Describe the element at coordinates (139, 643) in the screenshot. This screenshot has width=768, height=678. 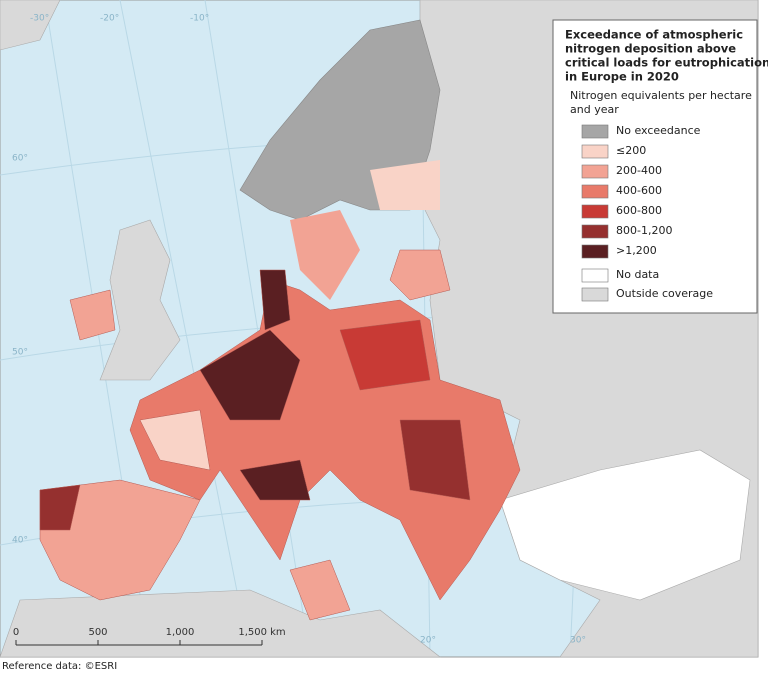
I see `scale-bar` at that location.